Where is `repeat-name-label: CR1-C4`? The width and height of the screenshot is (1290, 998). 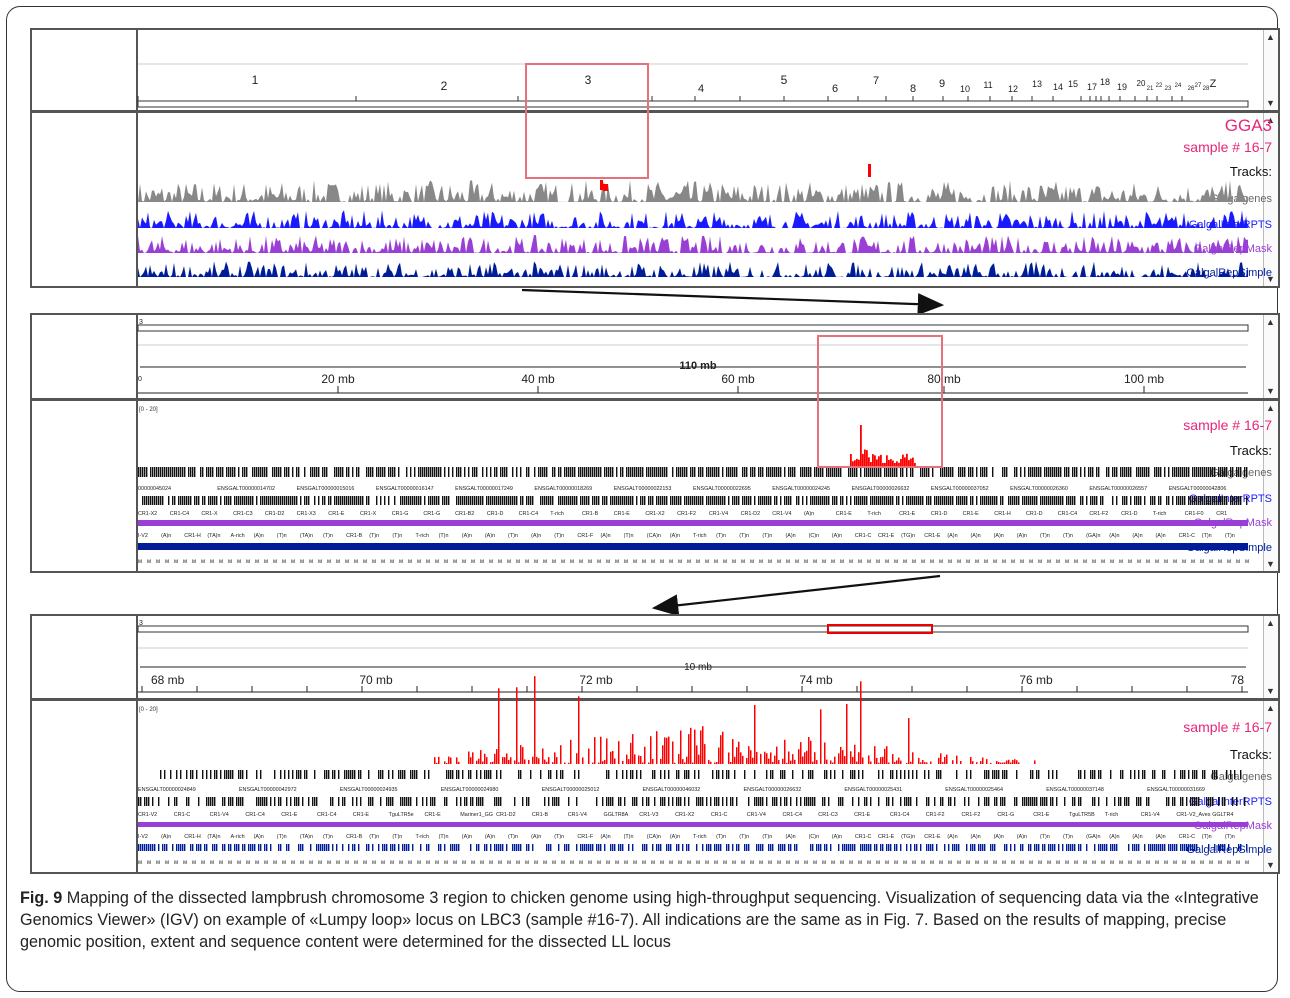 repeat-name-label: CR1-C4 is located at coordinates (326, 815).